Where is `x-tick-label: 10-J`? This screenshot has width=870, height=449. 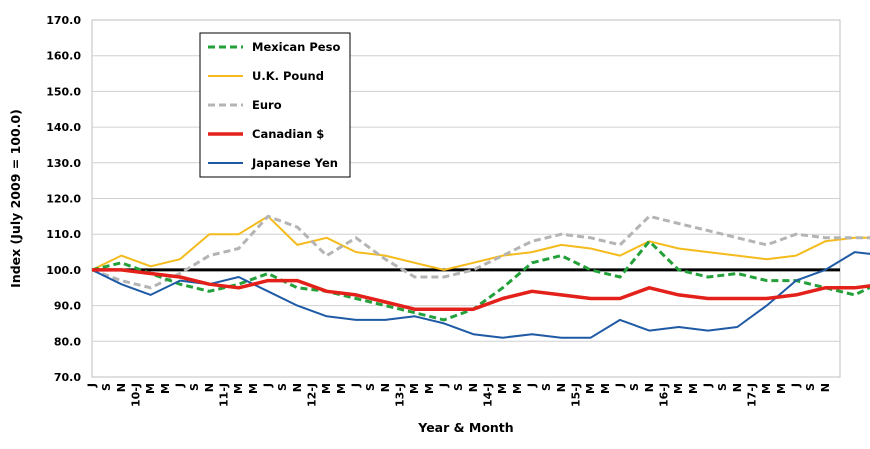 x-tick-label: 10-J is located at coordinates (136, 395).